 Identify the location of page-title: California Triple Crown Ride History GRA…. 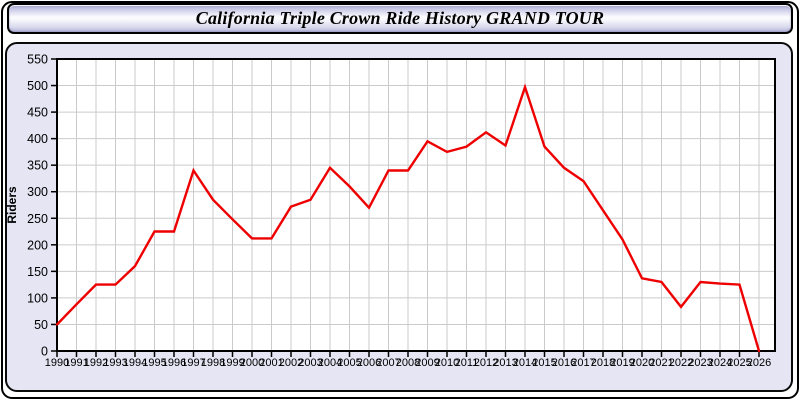
(400, 18).